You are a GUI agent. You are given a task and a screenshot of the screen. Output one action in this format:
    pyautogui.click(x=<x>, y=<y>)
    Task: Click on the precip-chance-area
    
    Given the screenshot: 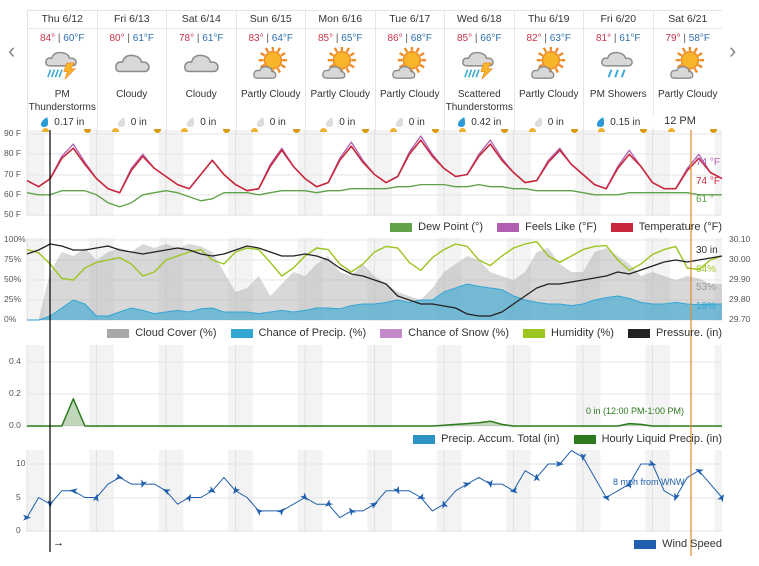 What is the action you would take?
    pyautogui.click(x=374, y=302)
    